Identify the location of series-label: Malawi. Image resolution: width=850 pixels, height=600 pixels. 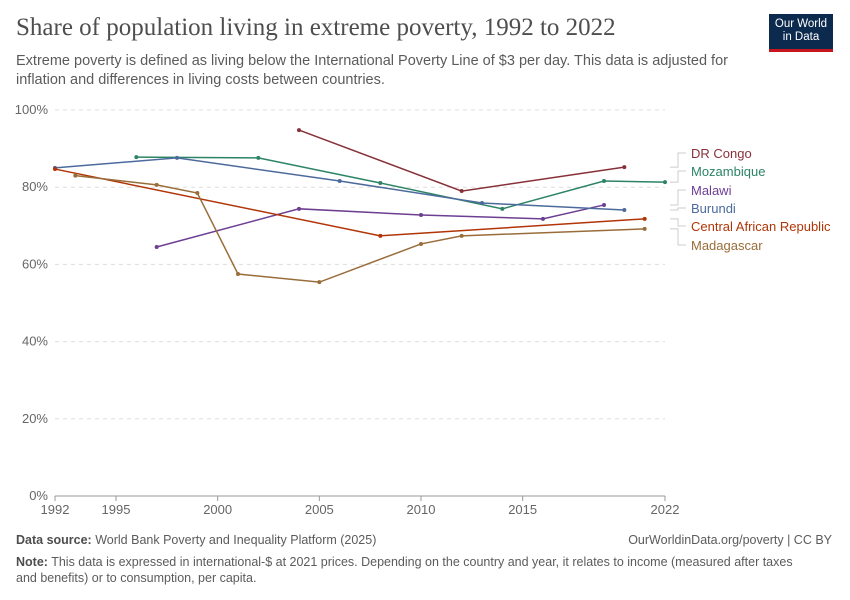
(711, 190).